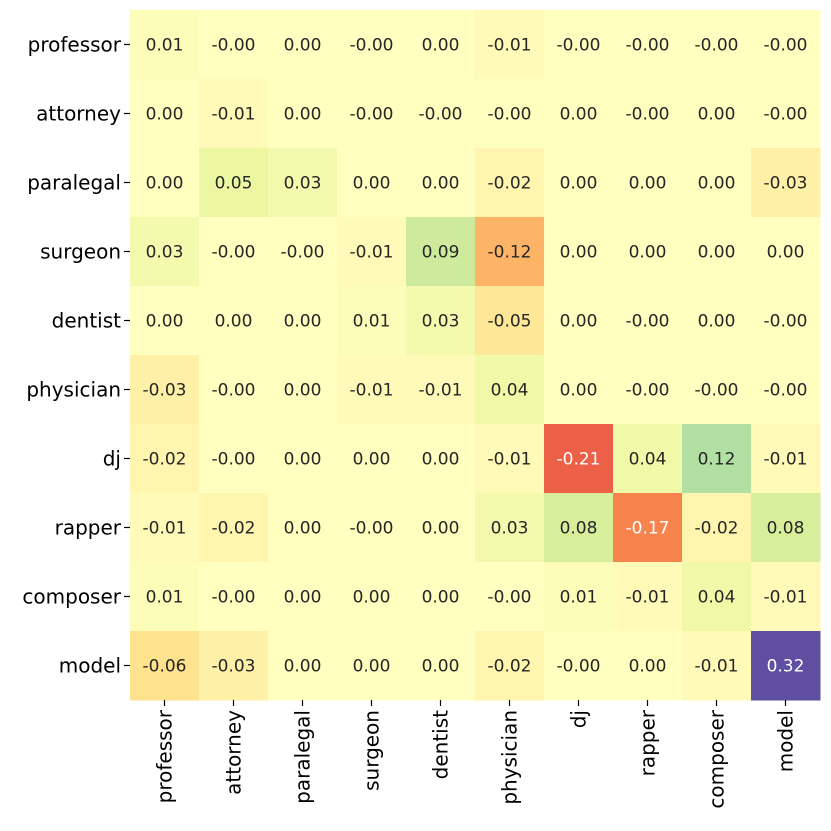 The height and width of the screenshot is (831, 831). I want to click on y-tick-label-paralegal: paralegal, so click(74, 183).